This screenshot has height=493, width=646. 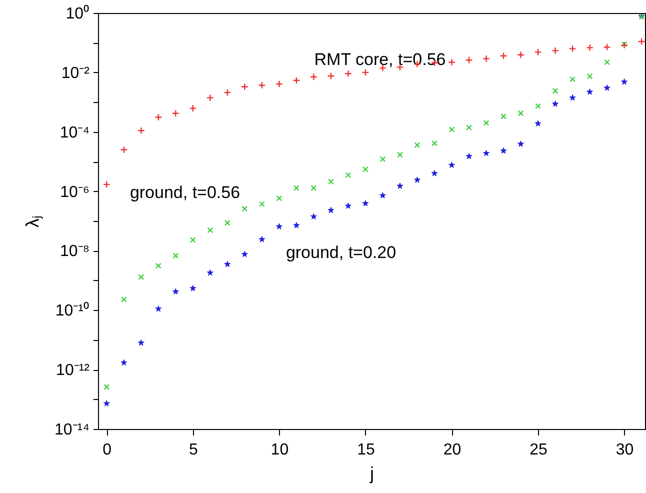 I want to click on x-tick-label: 25, so click(x=539, y=450).